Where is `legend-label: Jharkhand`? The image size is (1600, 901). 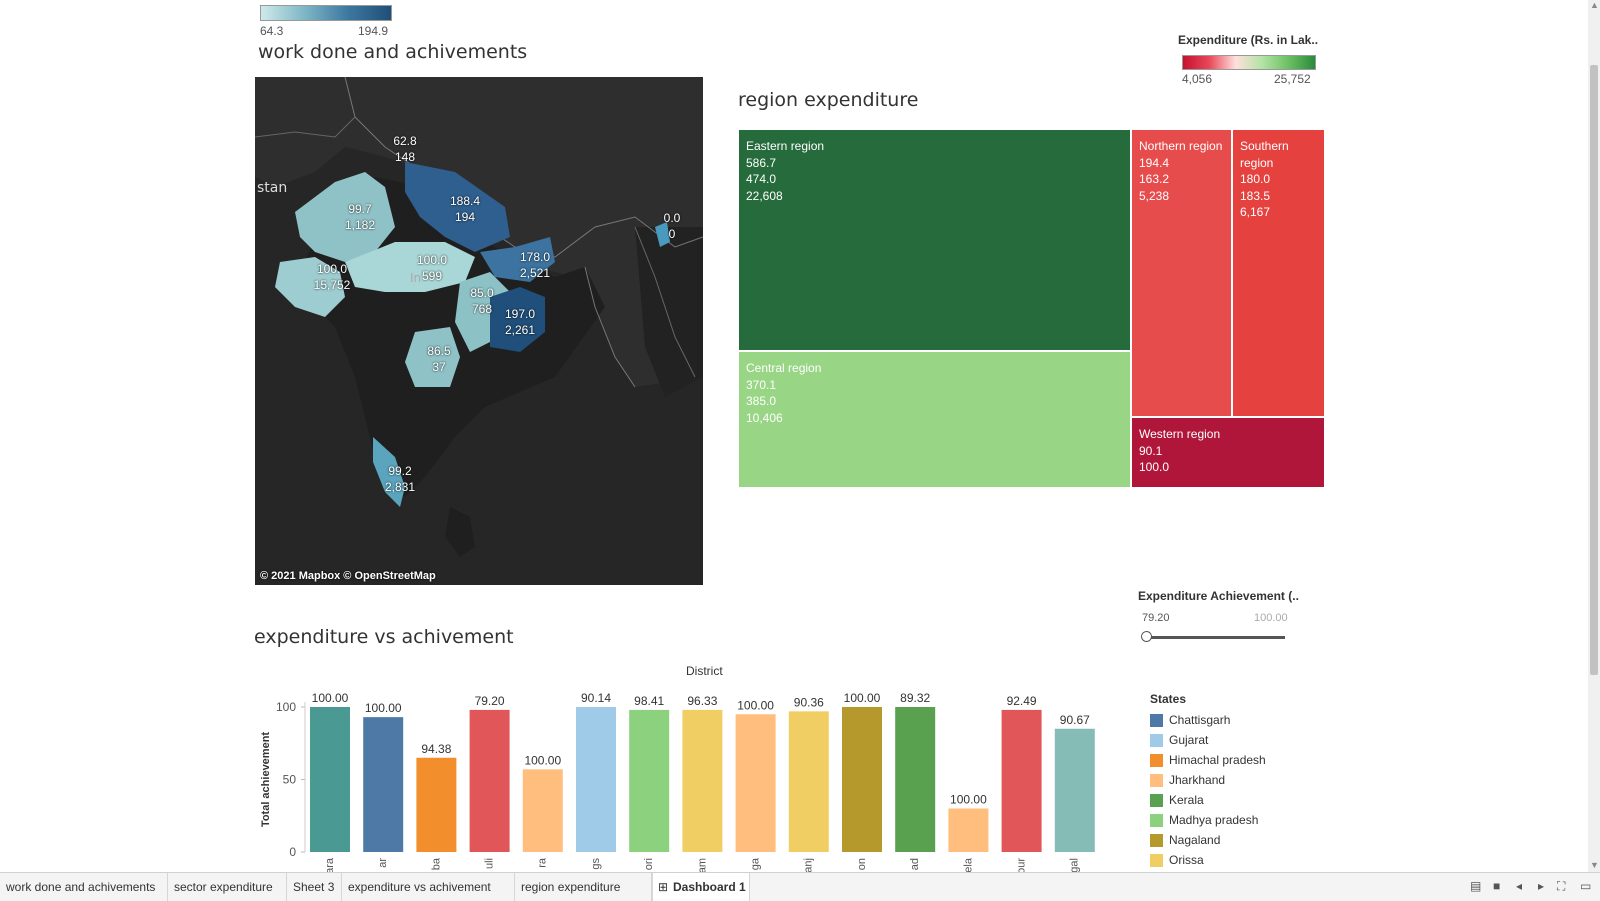 legend-label: Jharkhand is located at coordinates (1197, 780).